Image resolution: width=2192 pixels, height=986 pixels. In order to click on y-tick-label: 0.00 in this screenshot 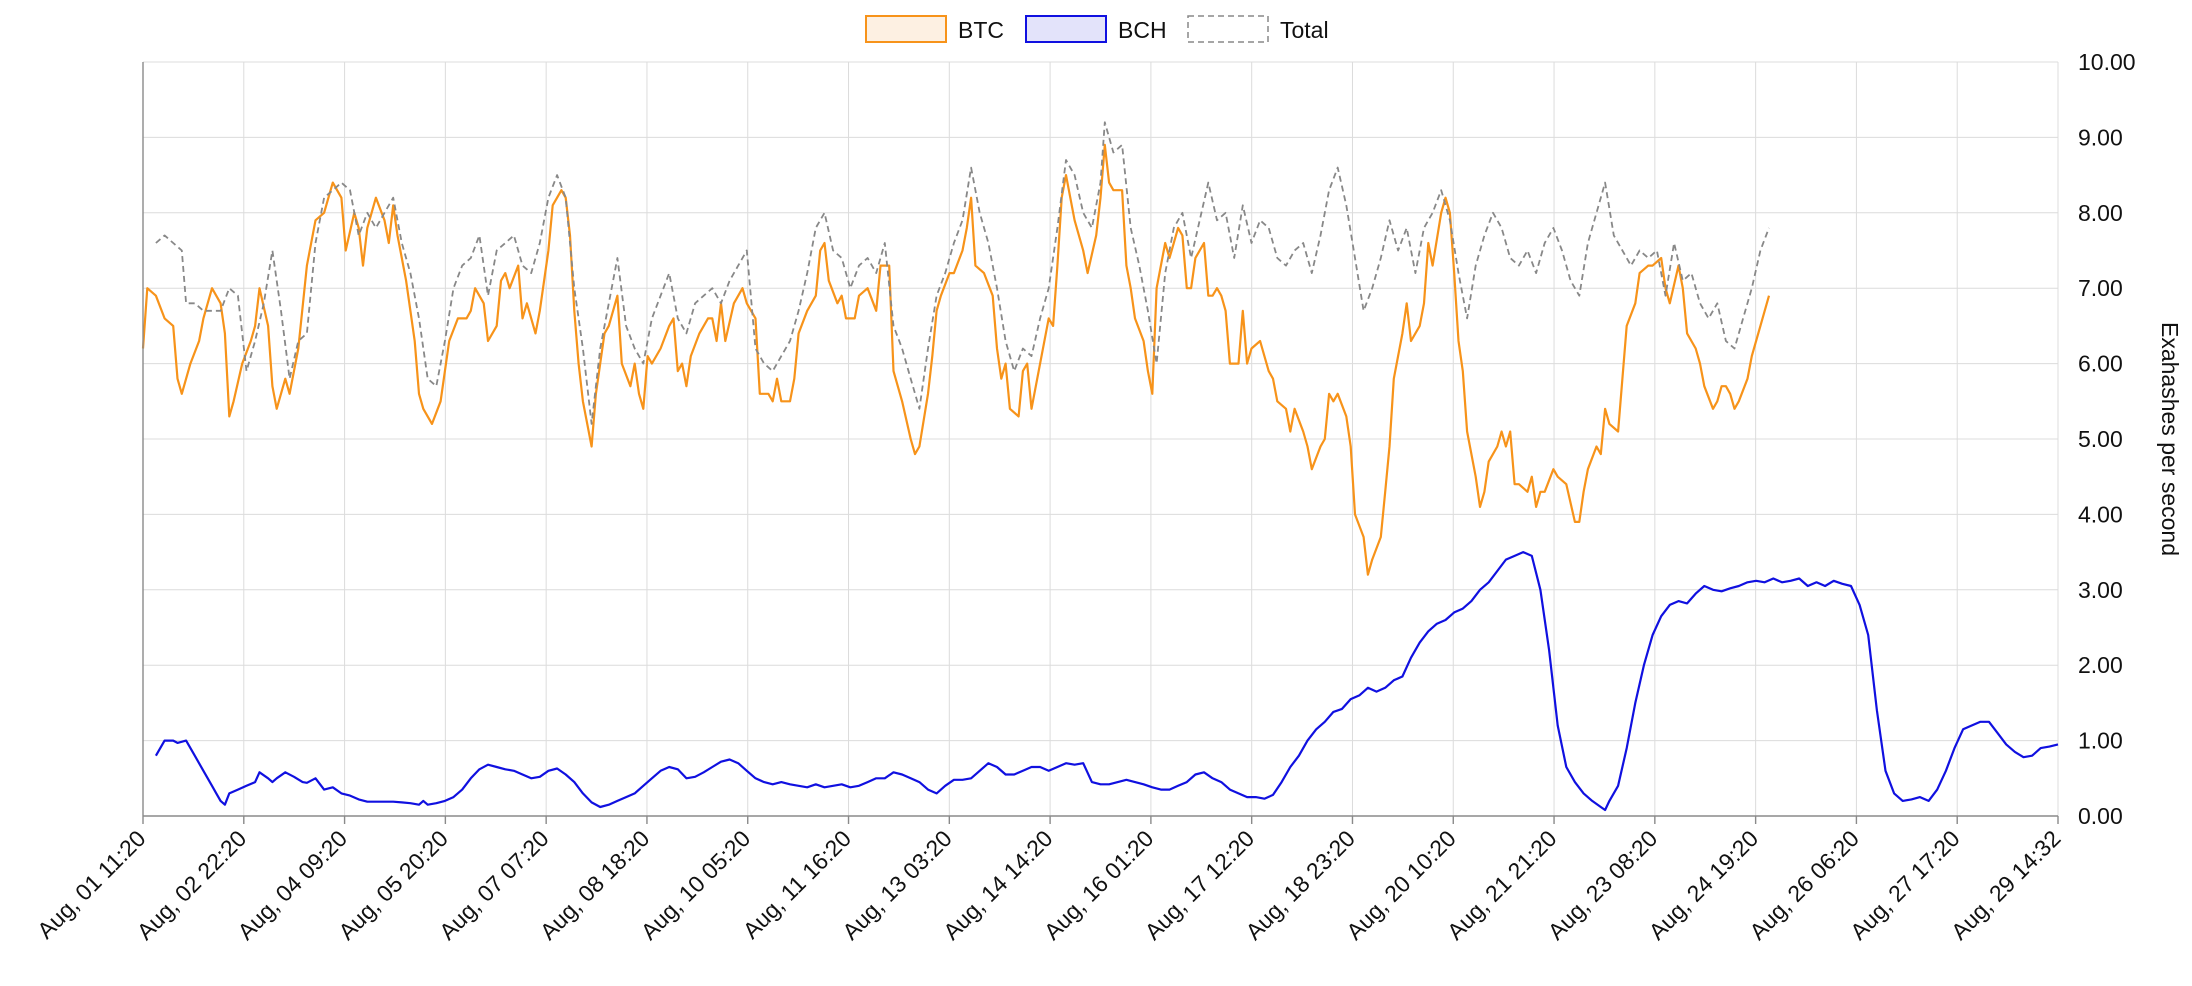, I will do `click(2100, 816)`.